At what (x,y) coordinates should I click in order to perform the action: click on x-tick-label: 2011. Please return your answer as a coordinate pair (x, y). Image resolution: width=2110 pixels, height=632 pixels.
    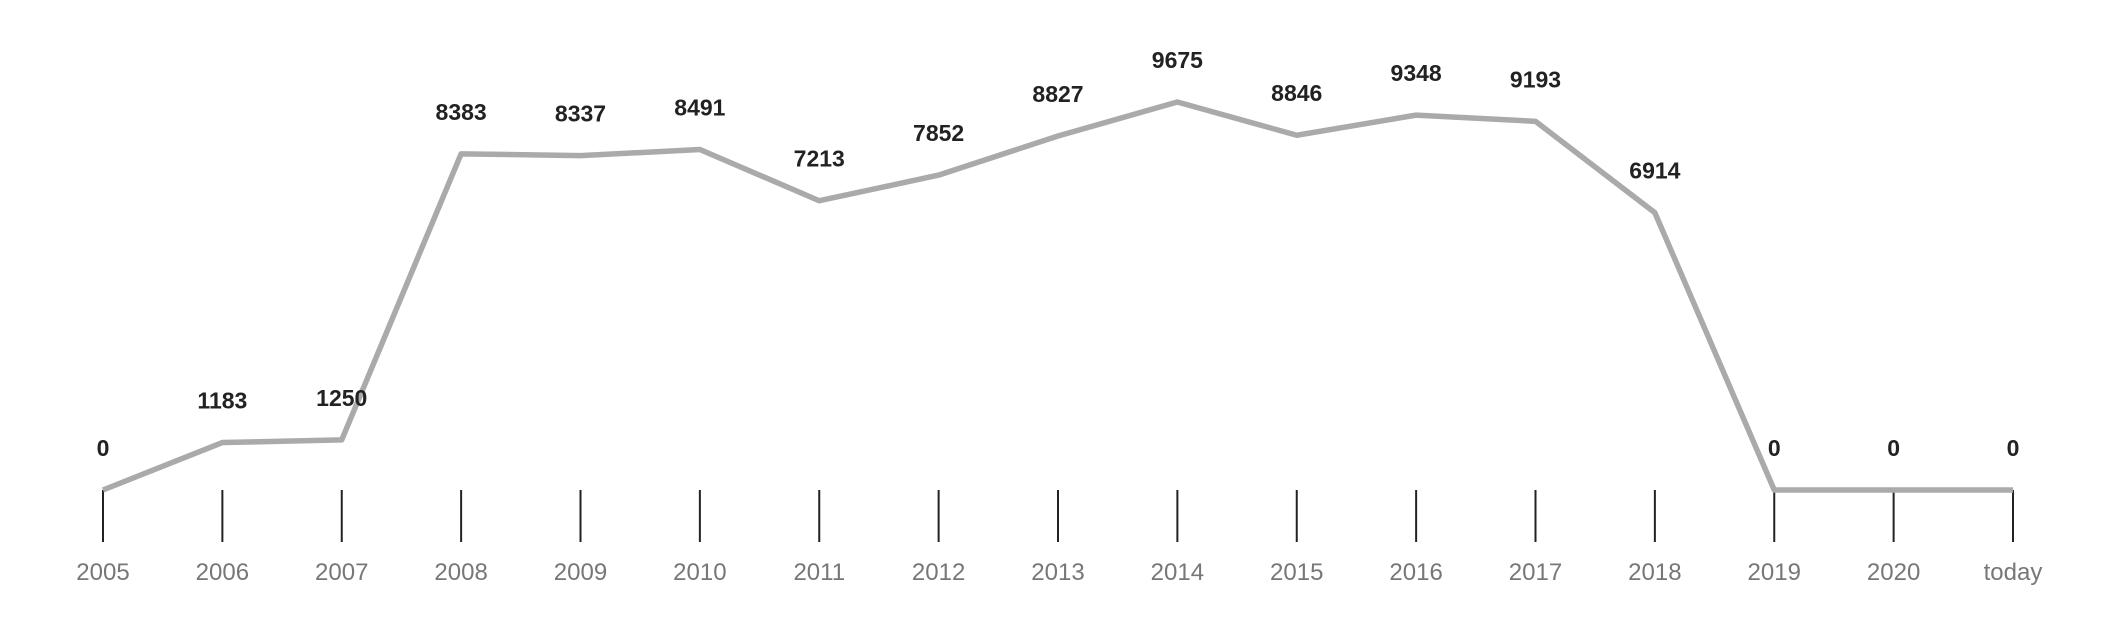
    Looking at the image, I should click on (819, 572).